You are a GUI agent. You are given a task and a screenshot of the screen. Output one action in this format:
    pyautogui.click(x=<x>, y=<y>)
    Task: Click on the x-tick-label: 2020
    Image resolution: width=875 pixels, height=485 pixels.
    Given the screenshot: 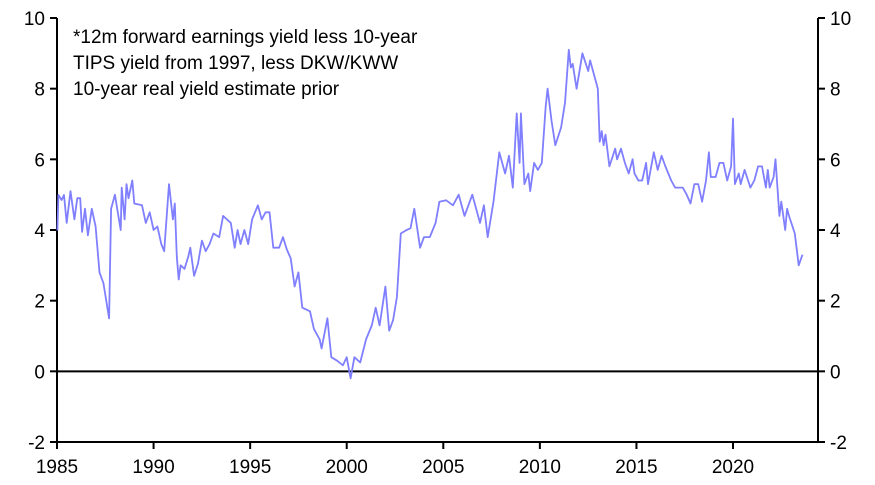 What is the action you would take?
    pyautogui.click(x=733, y=467)
    